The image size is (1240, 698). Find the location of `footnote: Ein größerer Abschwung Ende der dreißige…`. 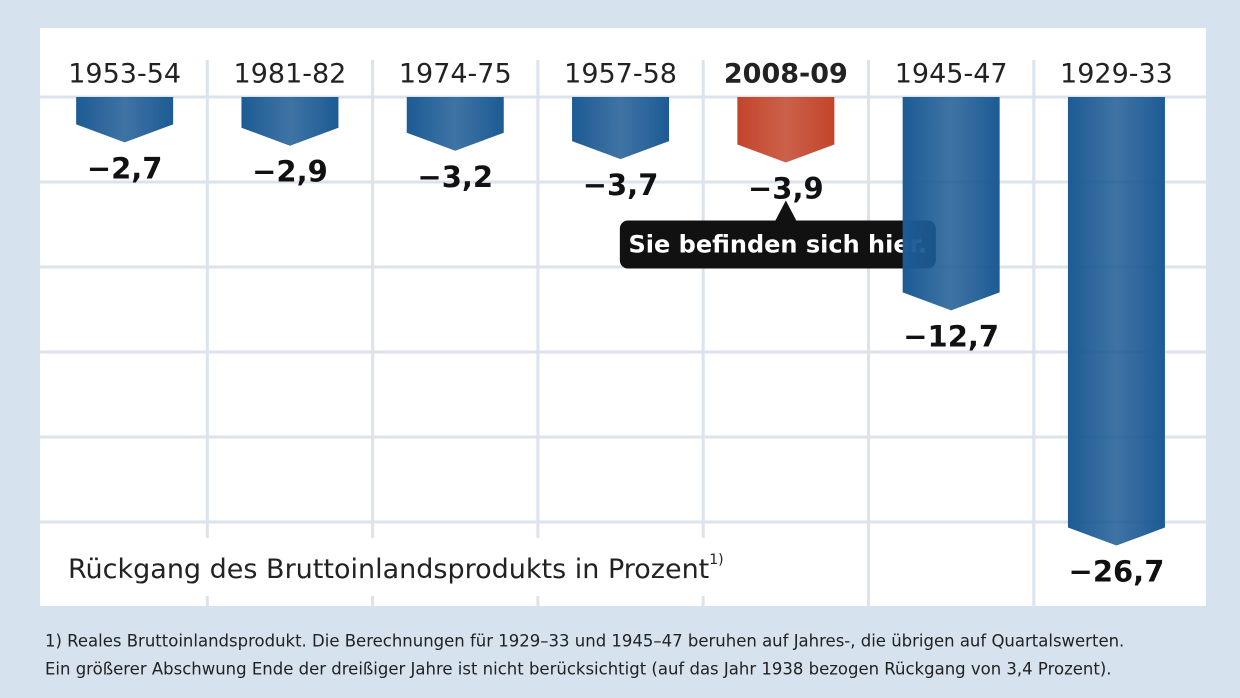

footnote: Ein größerer Abschwung Ende der dreißige… is located at coordinates (578, 669).